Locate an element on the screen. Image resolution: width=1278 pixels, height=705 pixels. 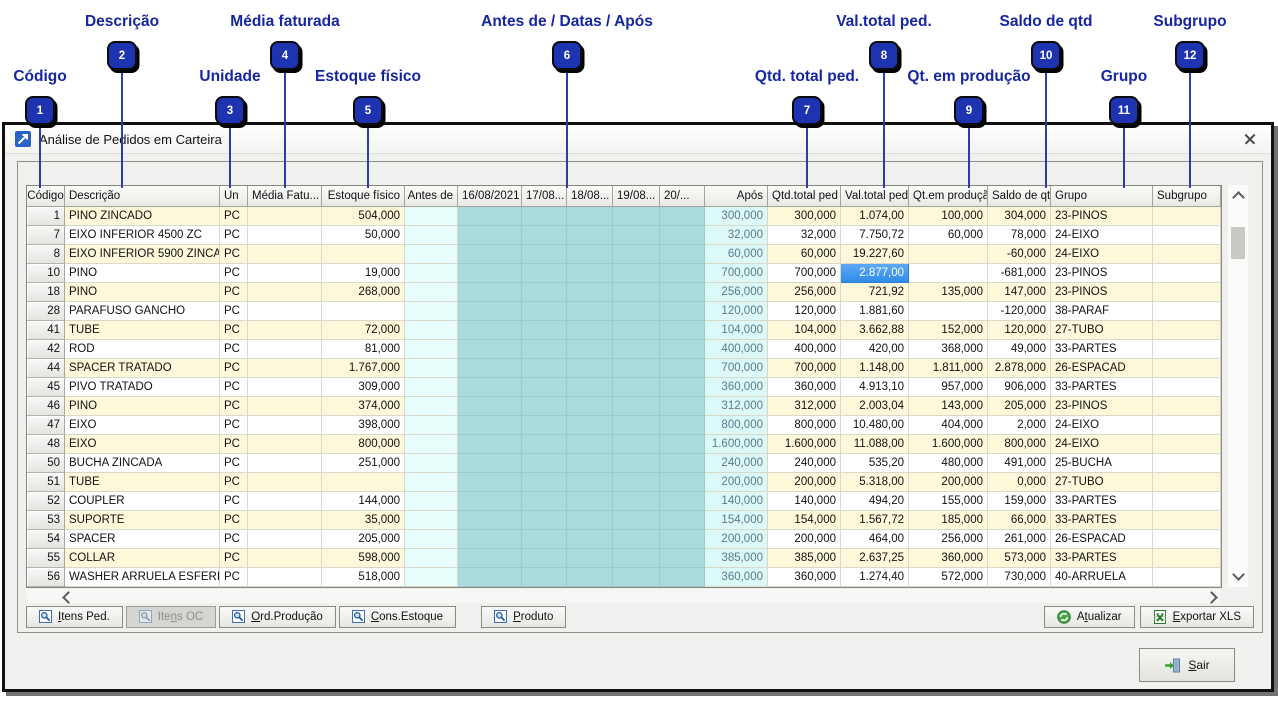
cell-saldo-de-qtd: -60,000 is located at coordinates (1019, 254).